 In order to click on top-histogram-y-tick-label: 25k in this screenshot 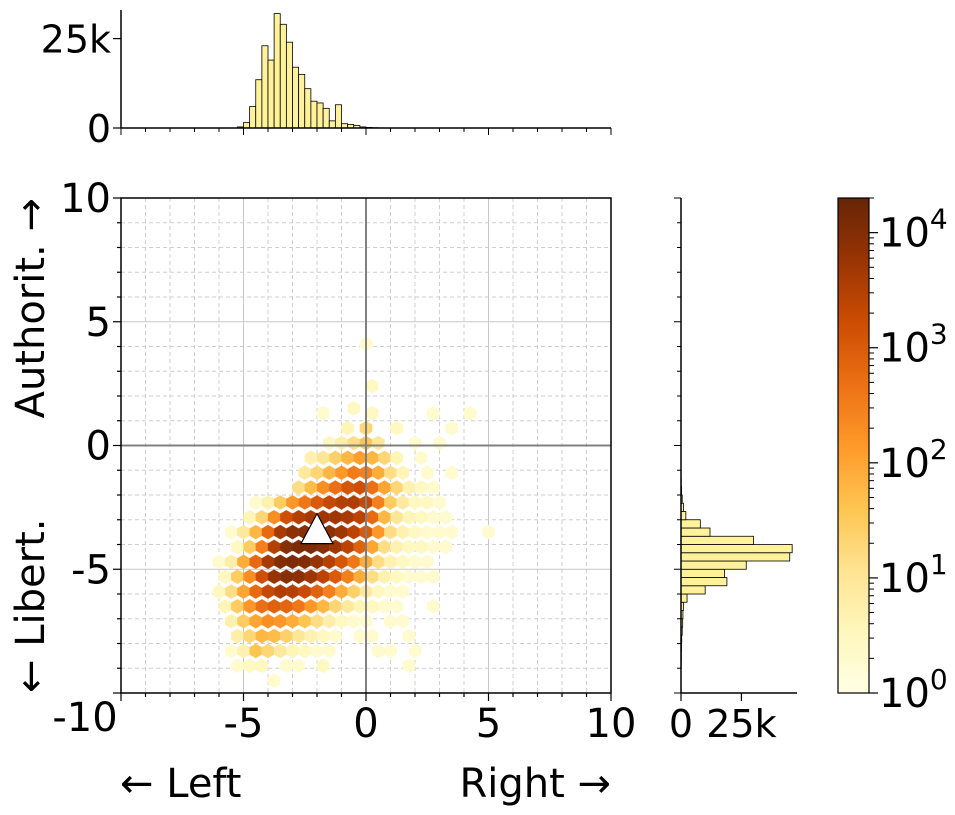, I will do `click(76, 40)`.